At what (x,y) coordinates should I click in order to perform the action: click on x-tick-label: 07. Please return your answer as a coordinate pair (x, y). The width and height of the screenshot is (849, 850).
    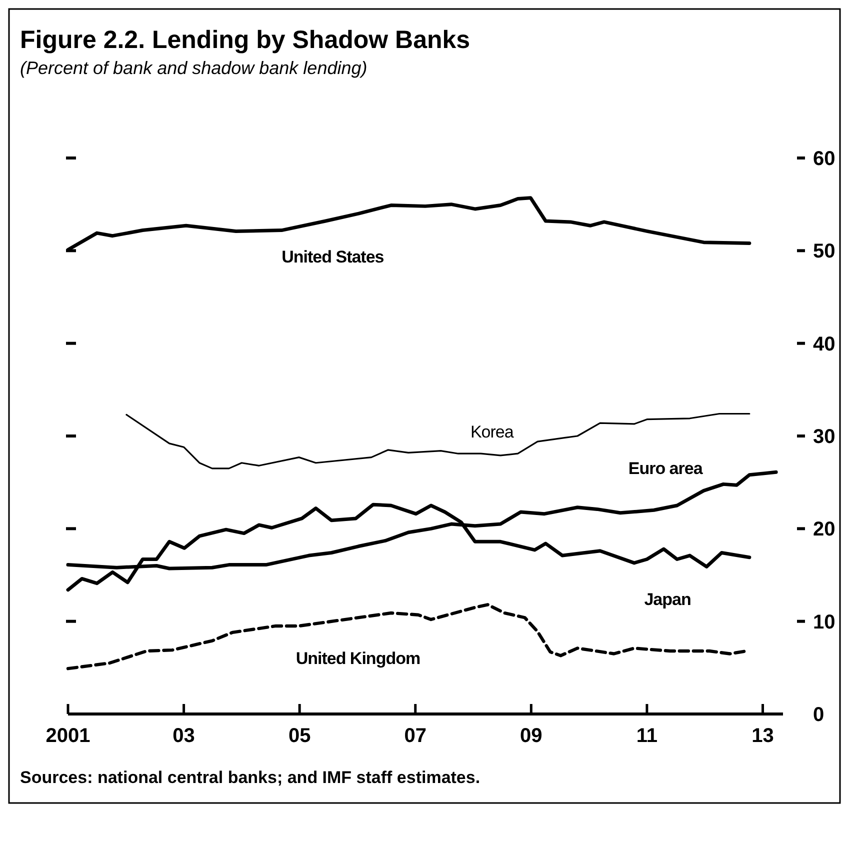
    Looking at the image, I should click on (415, 736).